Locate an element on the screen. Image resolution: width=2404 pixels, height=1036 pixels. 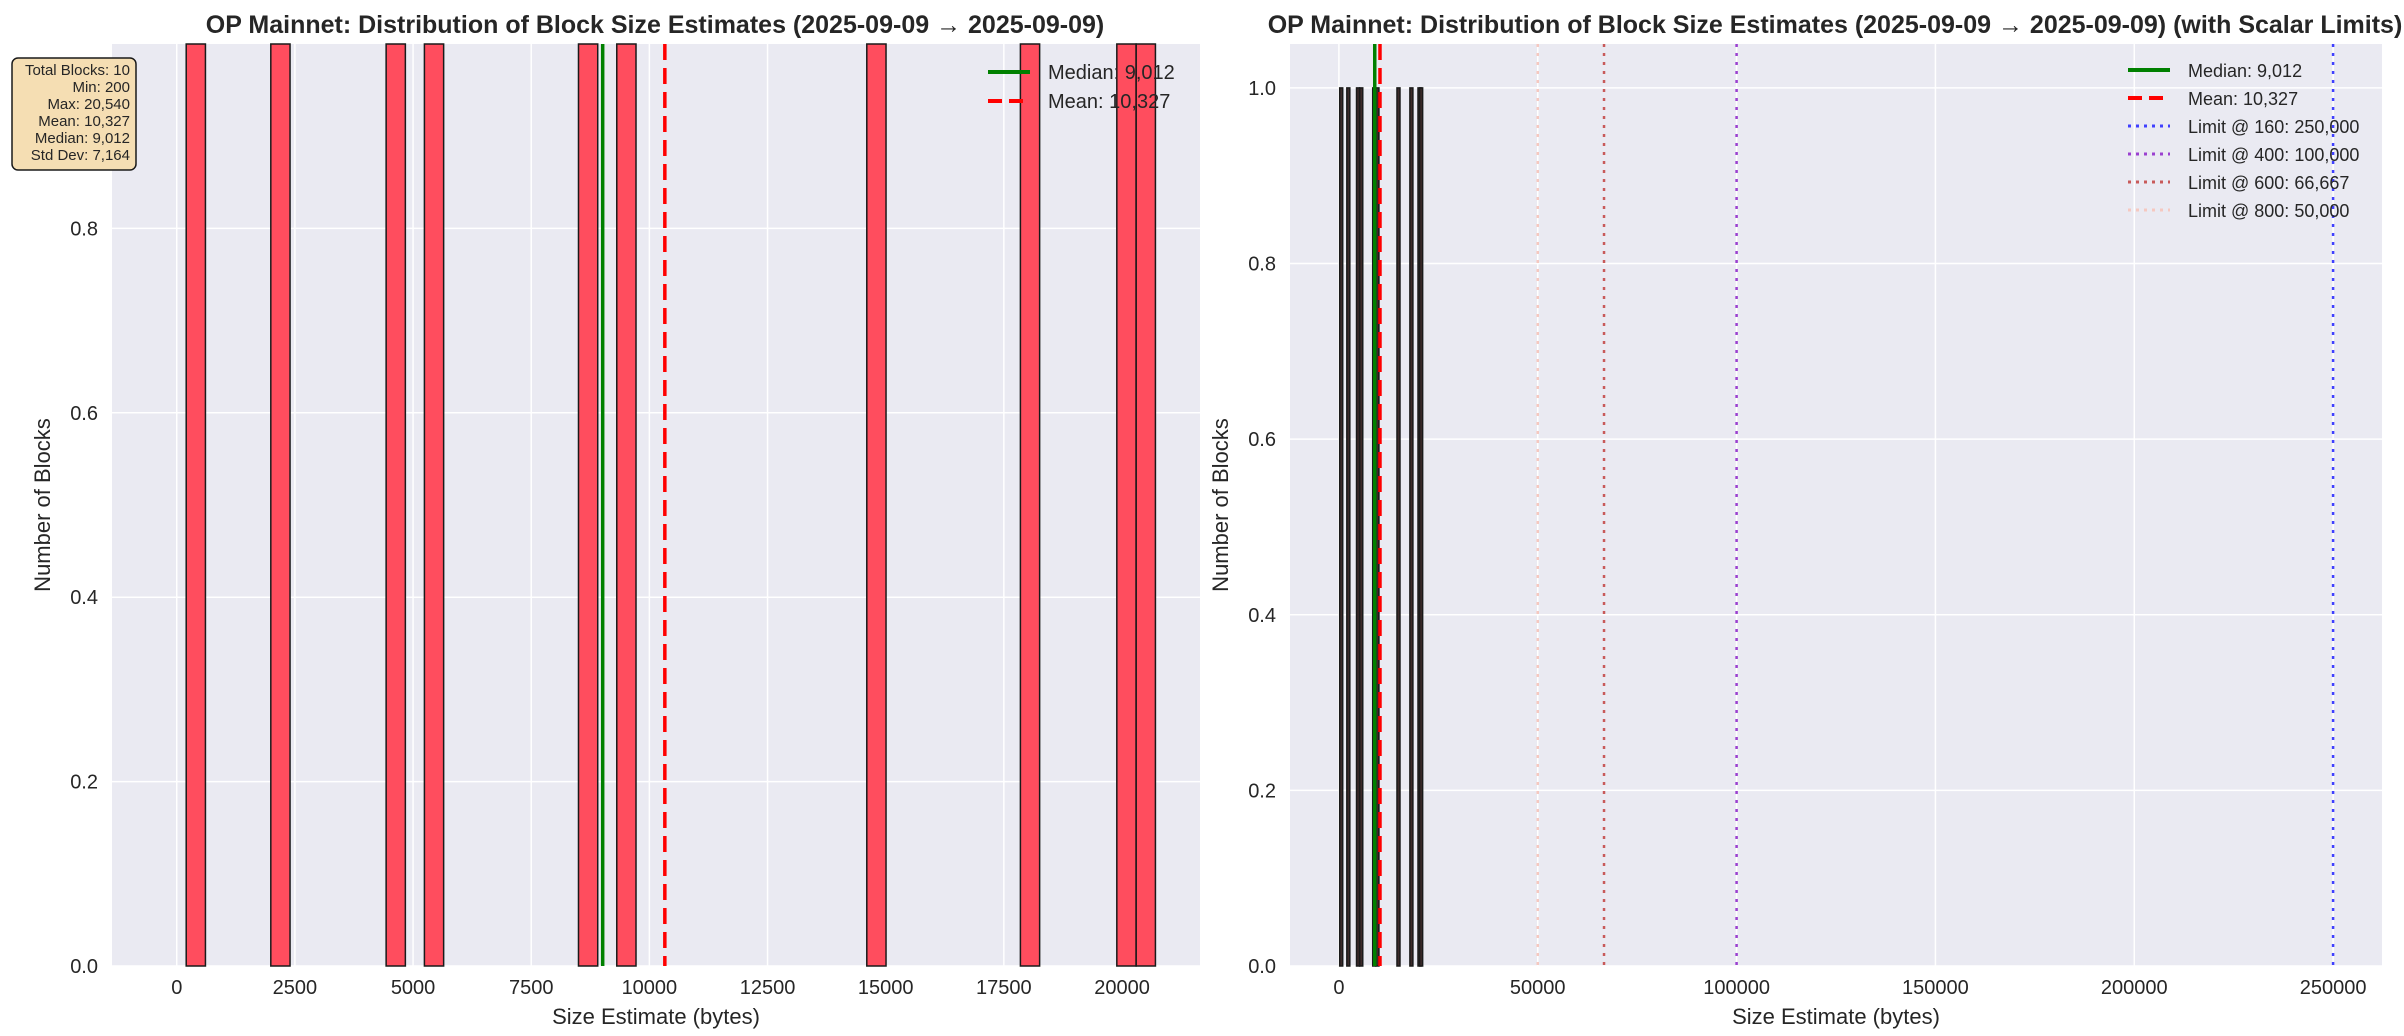
x-tick-label: 100000 is located at coordinates (1736, 988).